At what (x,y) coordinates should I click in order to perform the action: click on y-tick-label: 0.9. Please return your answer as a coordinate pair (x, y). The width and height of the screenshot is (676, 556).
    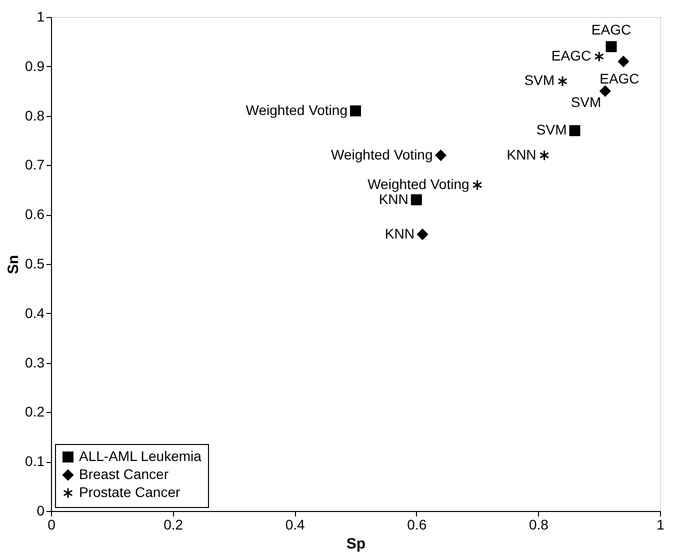
    Looking at the image, I should click on (35, 66).